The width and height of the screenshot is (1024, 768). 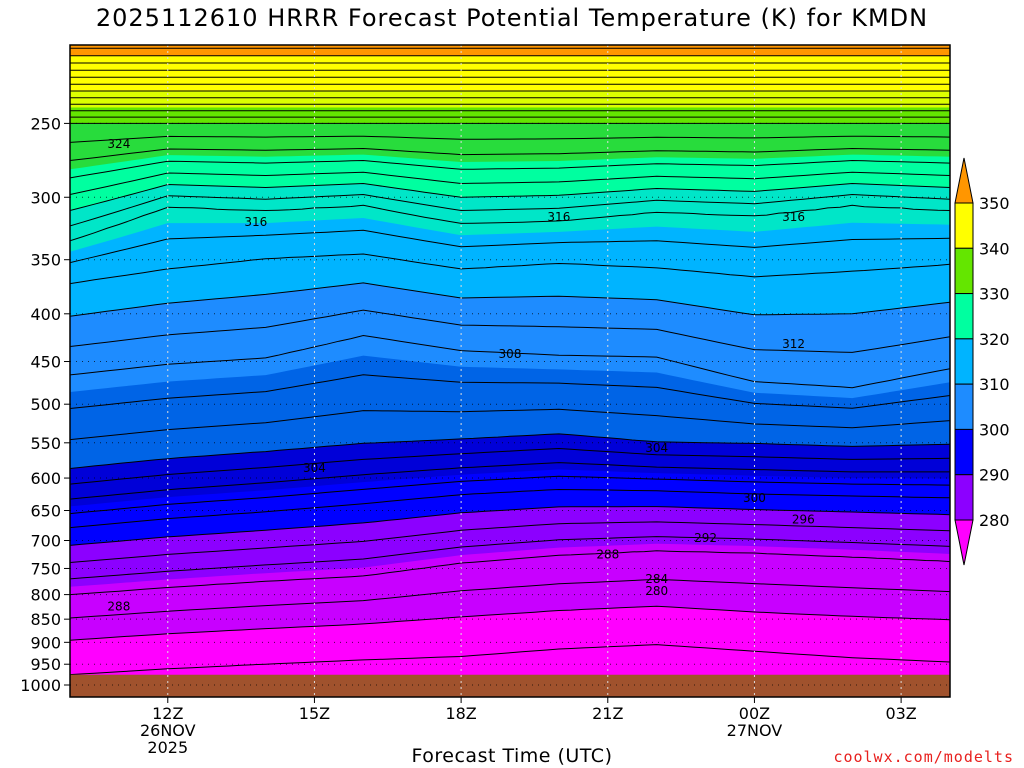 What do you see at coordinates (982, 361) in the screenshot?
I see `colorbar: 350 340 330 320 310 300 290 280` at bounding box center [982, 361].